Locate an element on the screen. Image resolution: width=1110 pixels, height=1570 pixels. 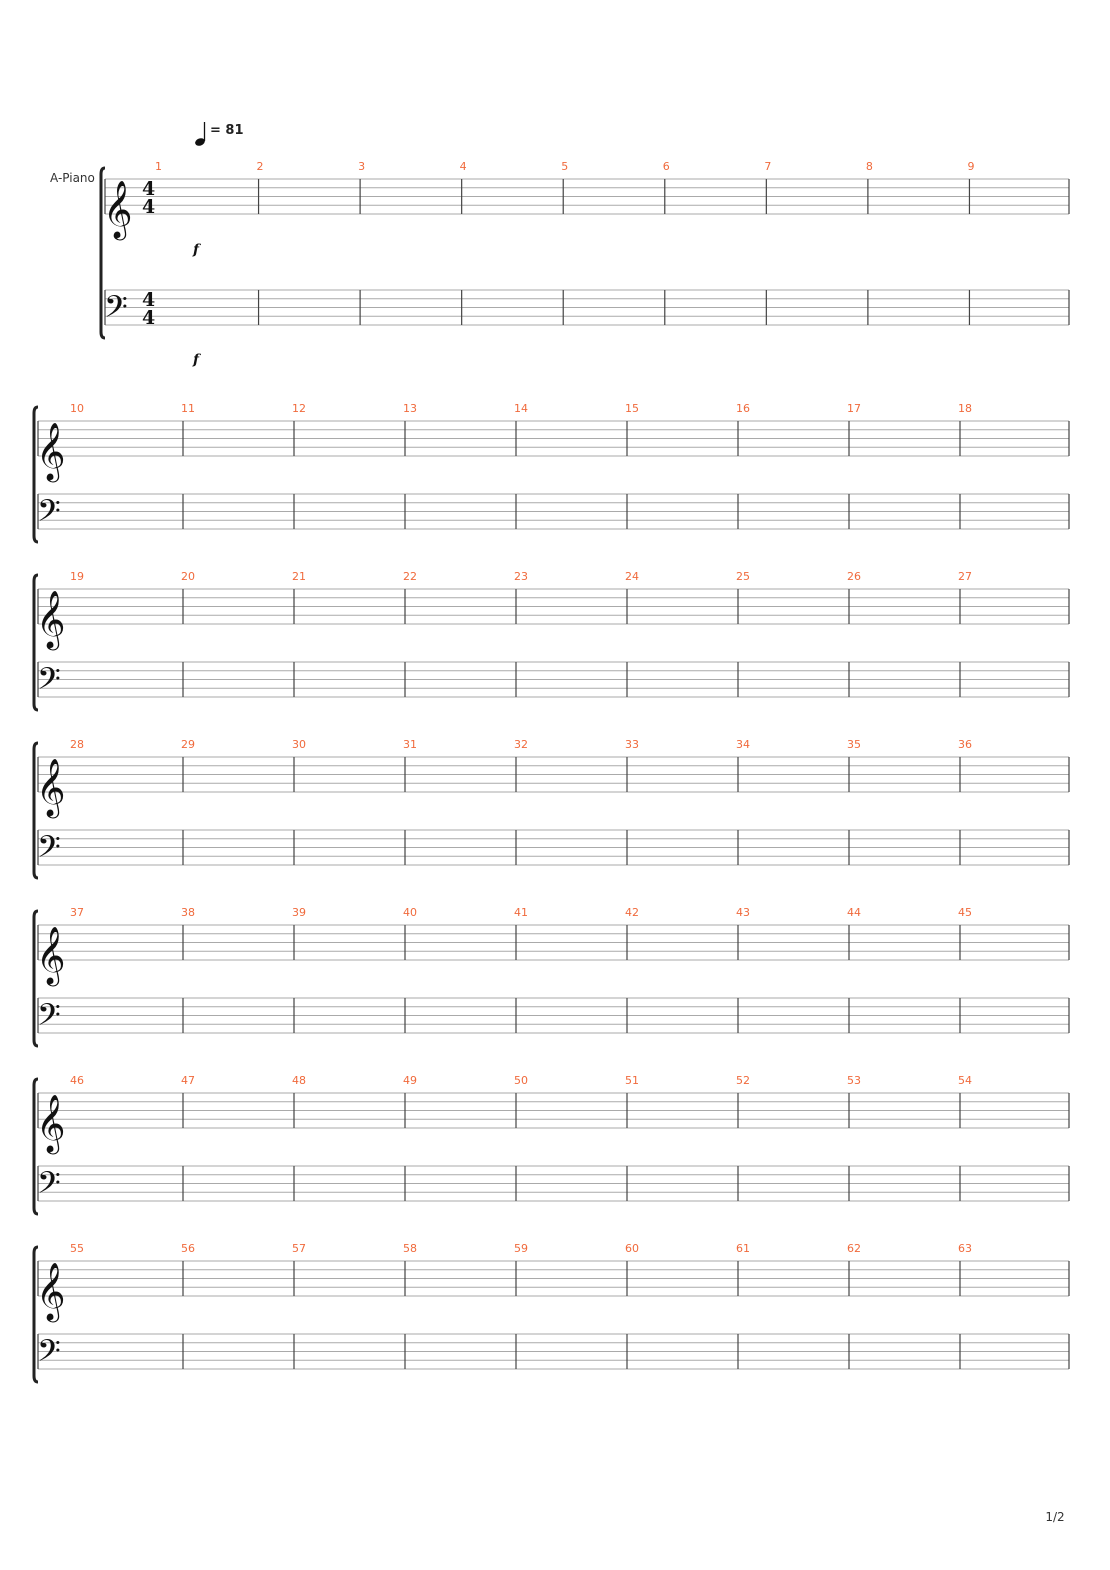
measure-number: 32 is located at coordinates (521, 744).